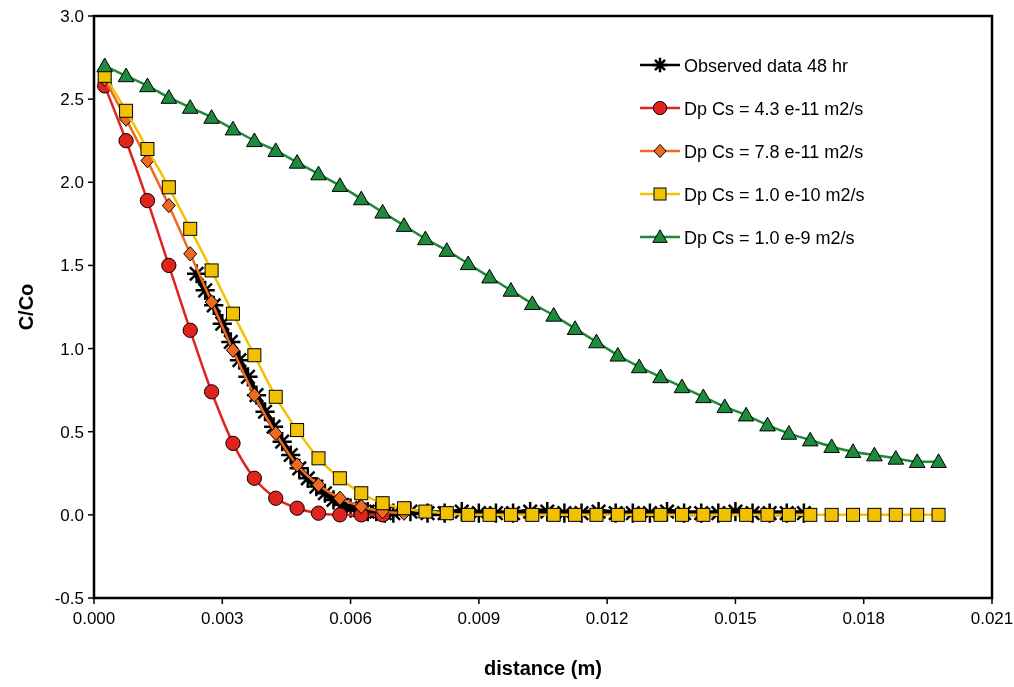 The height and width of the screenshot is (687, 1014). Describe the element at coordinates (863, 618) in the screenshot. I see `x-tick-label: 0.018` at that location.